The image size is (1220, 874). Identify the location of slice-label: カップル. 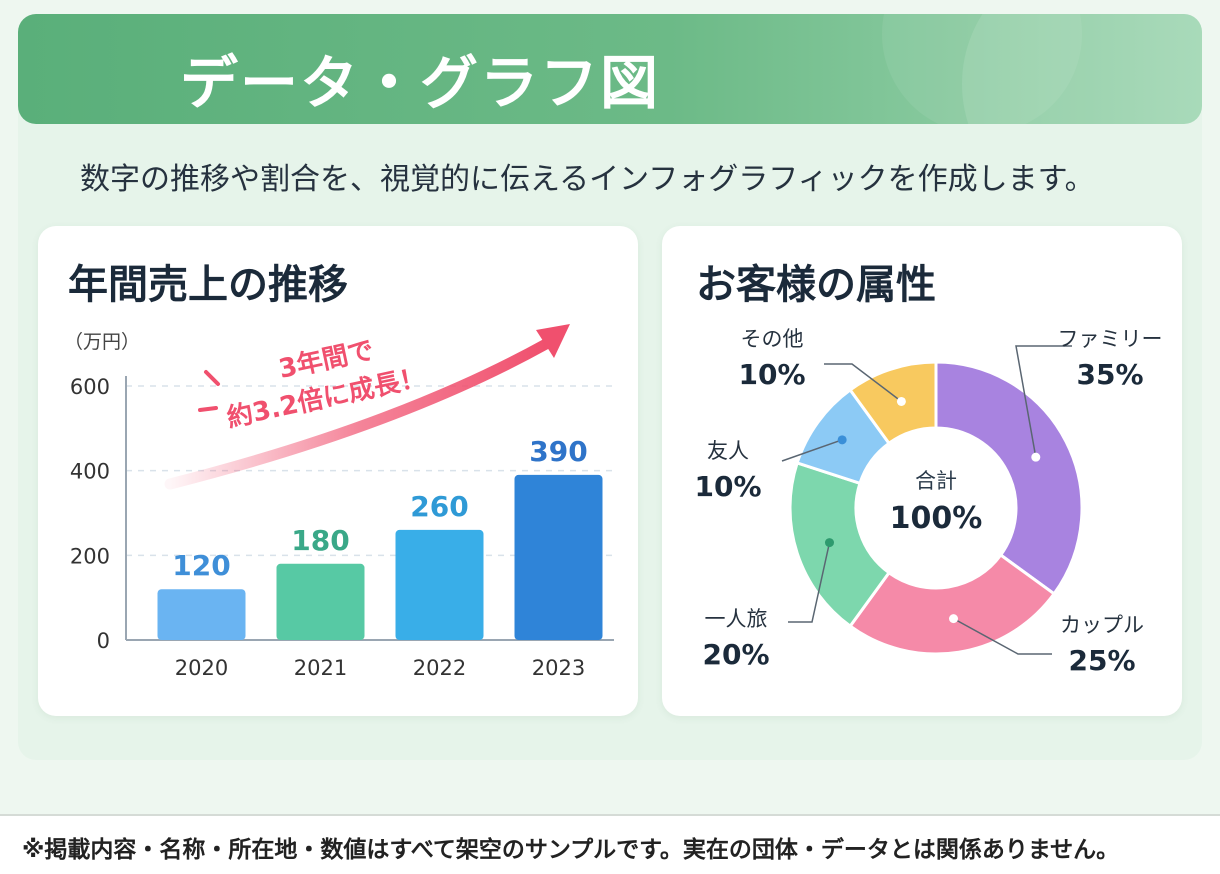
(1102, 625).